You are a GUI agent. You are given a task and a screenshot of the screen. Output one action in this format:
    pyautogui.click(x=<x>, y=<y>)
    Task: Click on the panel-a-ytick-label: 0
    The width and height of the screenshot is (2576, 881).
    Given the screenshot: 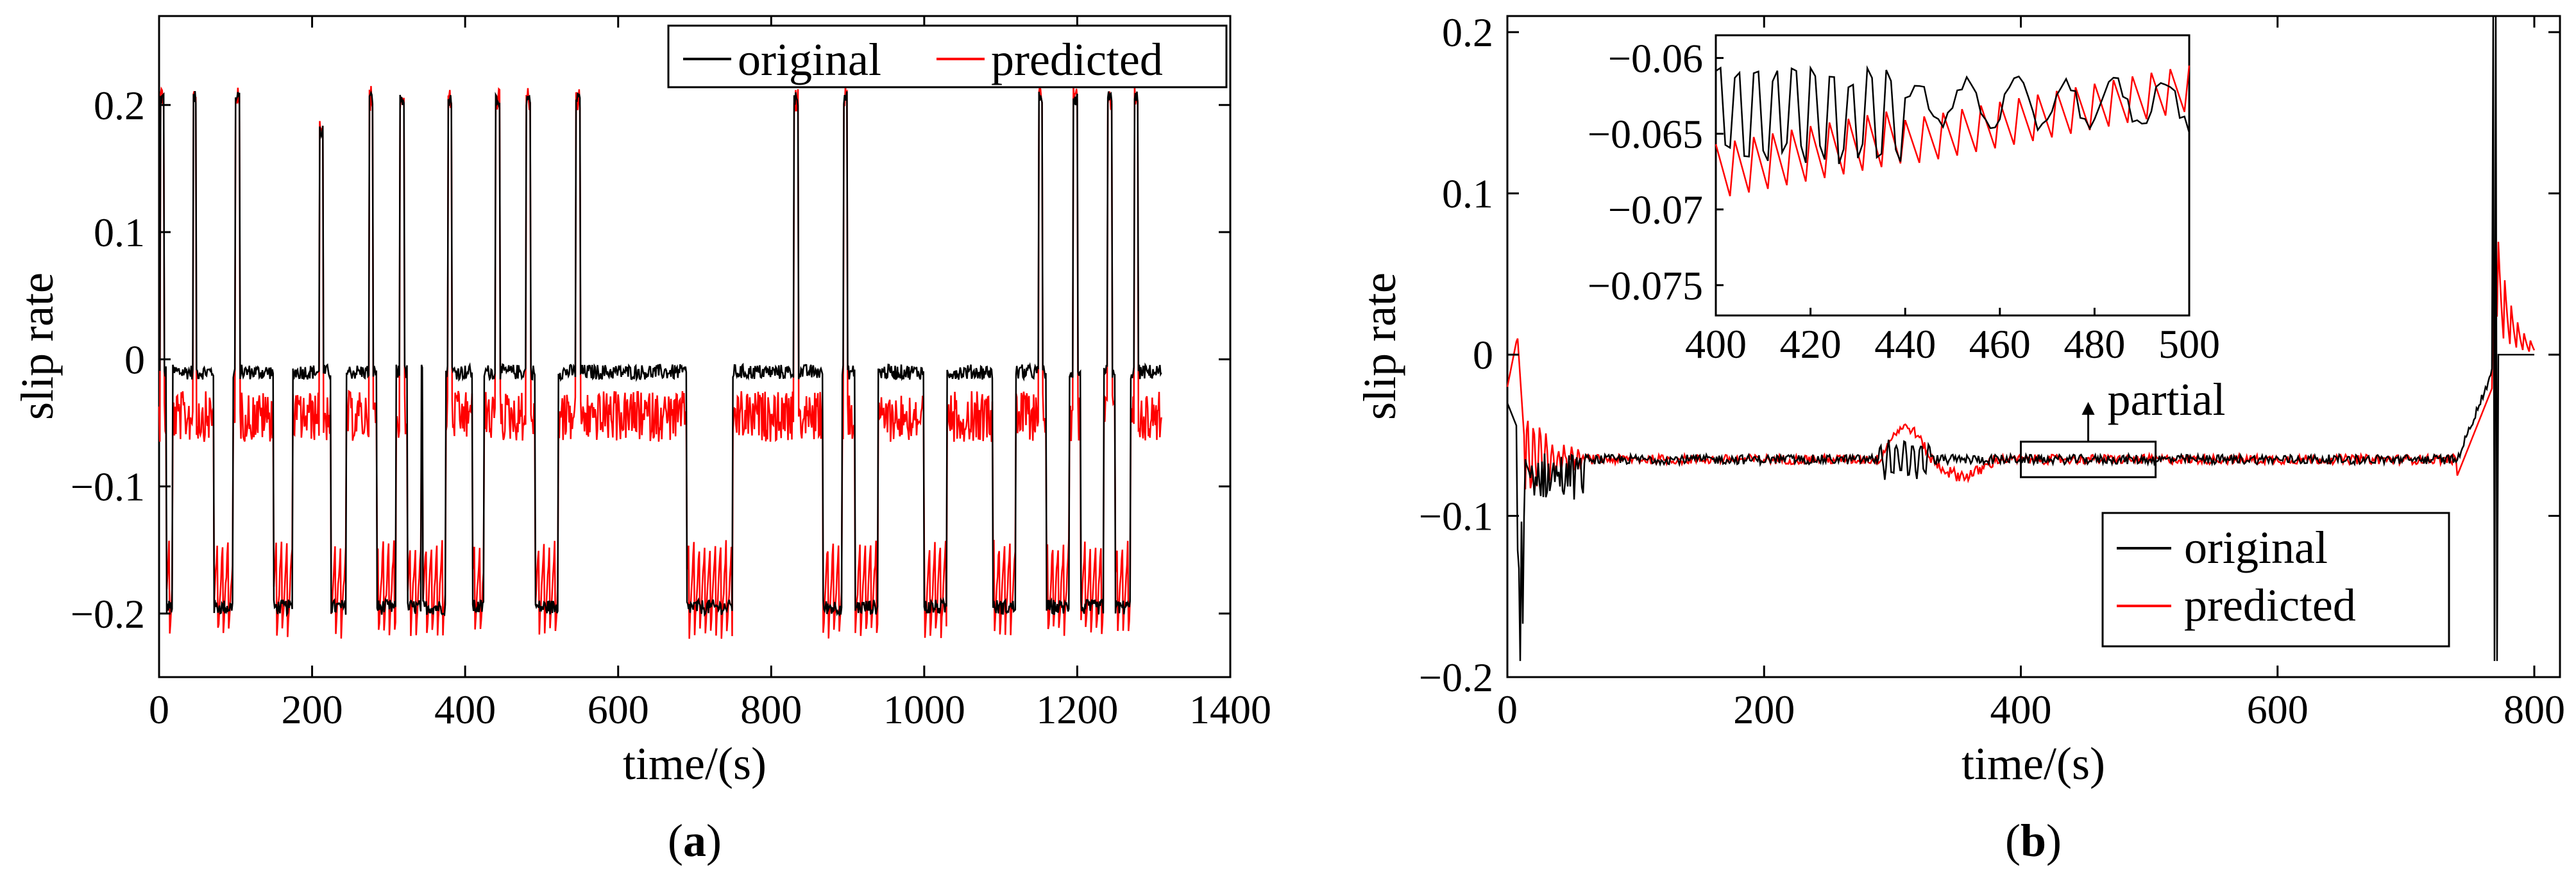 What is the action you would take?
    pyautogui.click(x=134, y=359)
    